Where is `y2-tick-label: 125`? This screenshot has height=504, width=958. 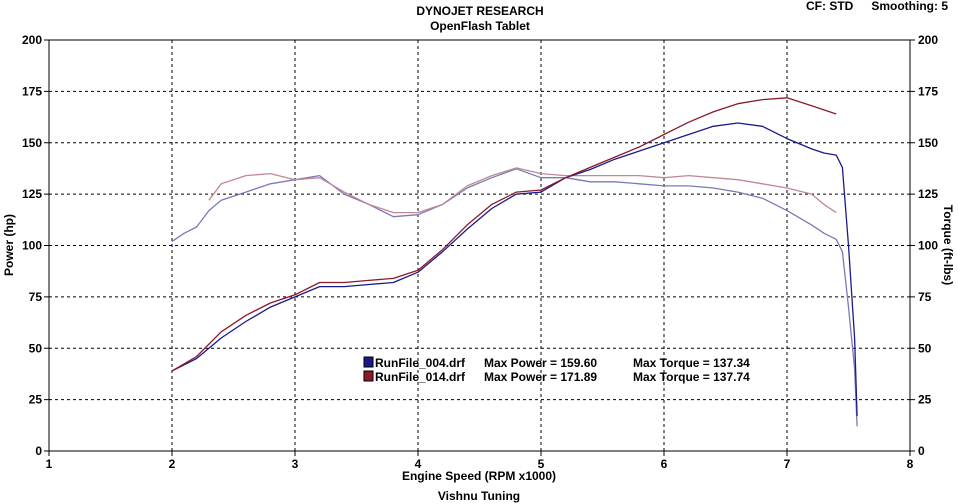 y2-tick-label: 125 is located at coordinates (928, 194).